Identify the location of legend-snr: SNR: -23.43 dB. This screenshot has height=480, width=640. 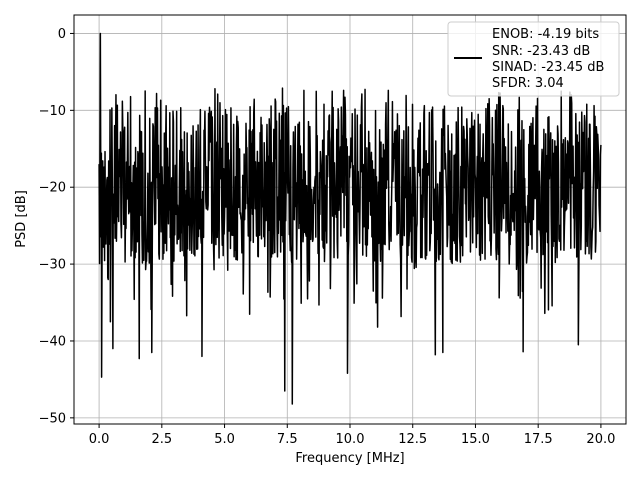
(541, 51).